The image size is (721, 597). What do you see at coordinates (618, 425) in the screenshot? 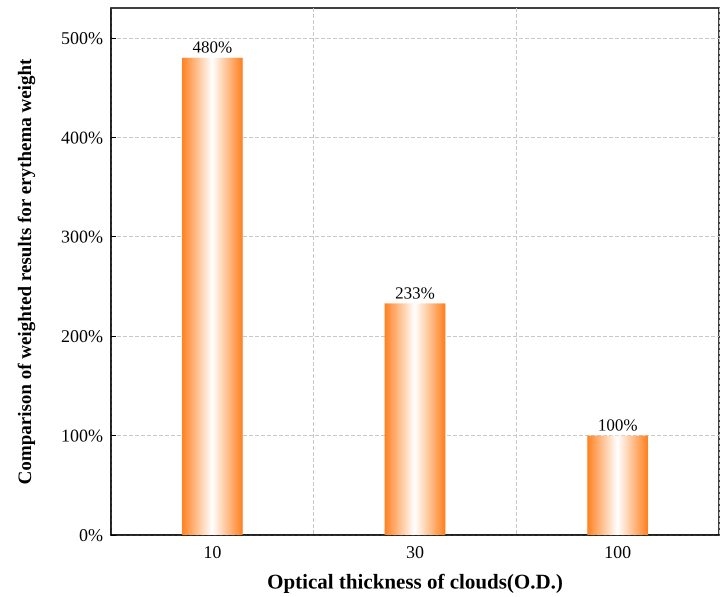
I see `data-label: 100%` at bounding box center [618, 425].